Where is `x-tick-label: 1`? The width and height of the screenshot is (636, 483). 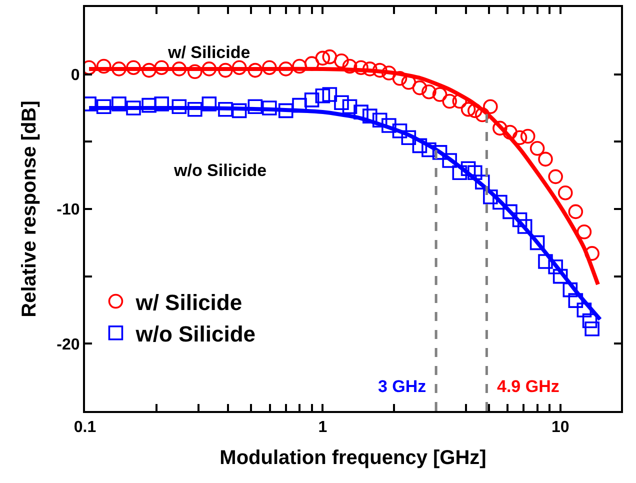 x-tick-label: 1 is located at coordinates (323, 427).